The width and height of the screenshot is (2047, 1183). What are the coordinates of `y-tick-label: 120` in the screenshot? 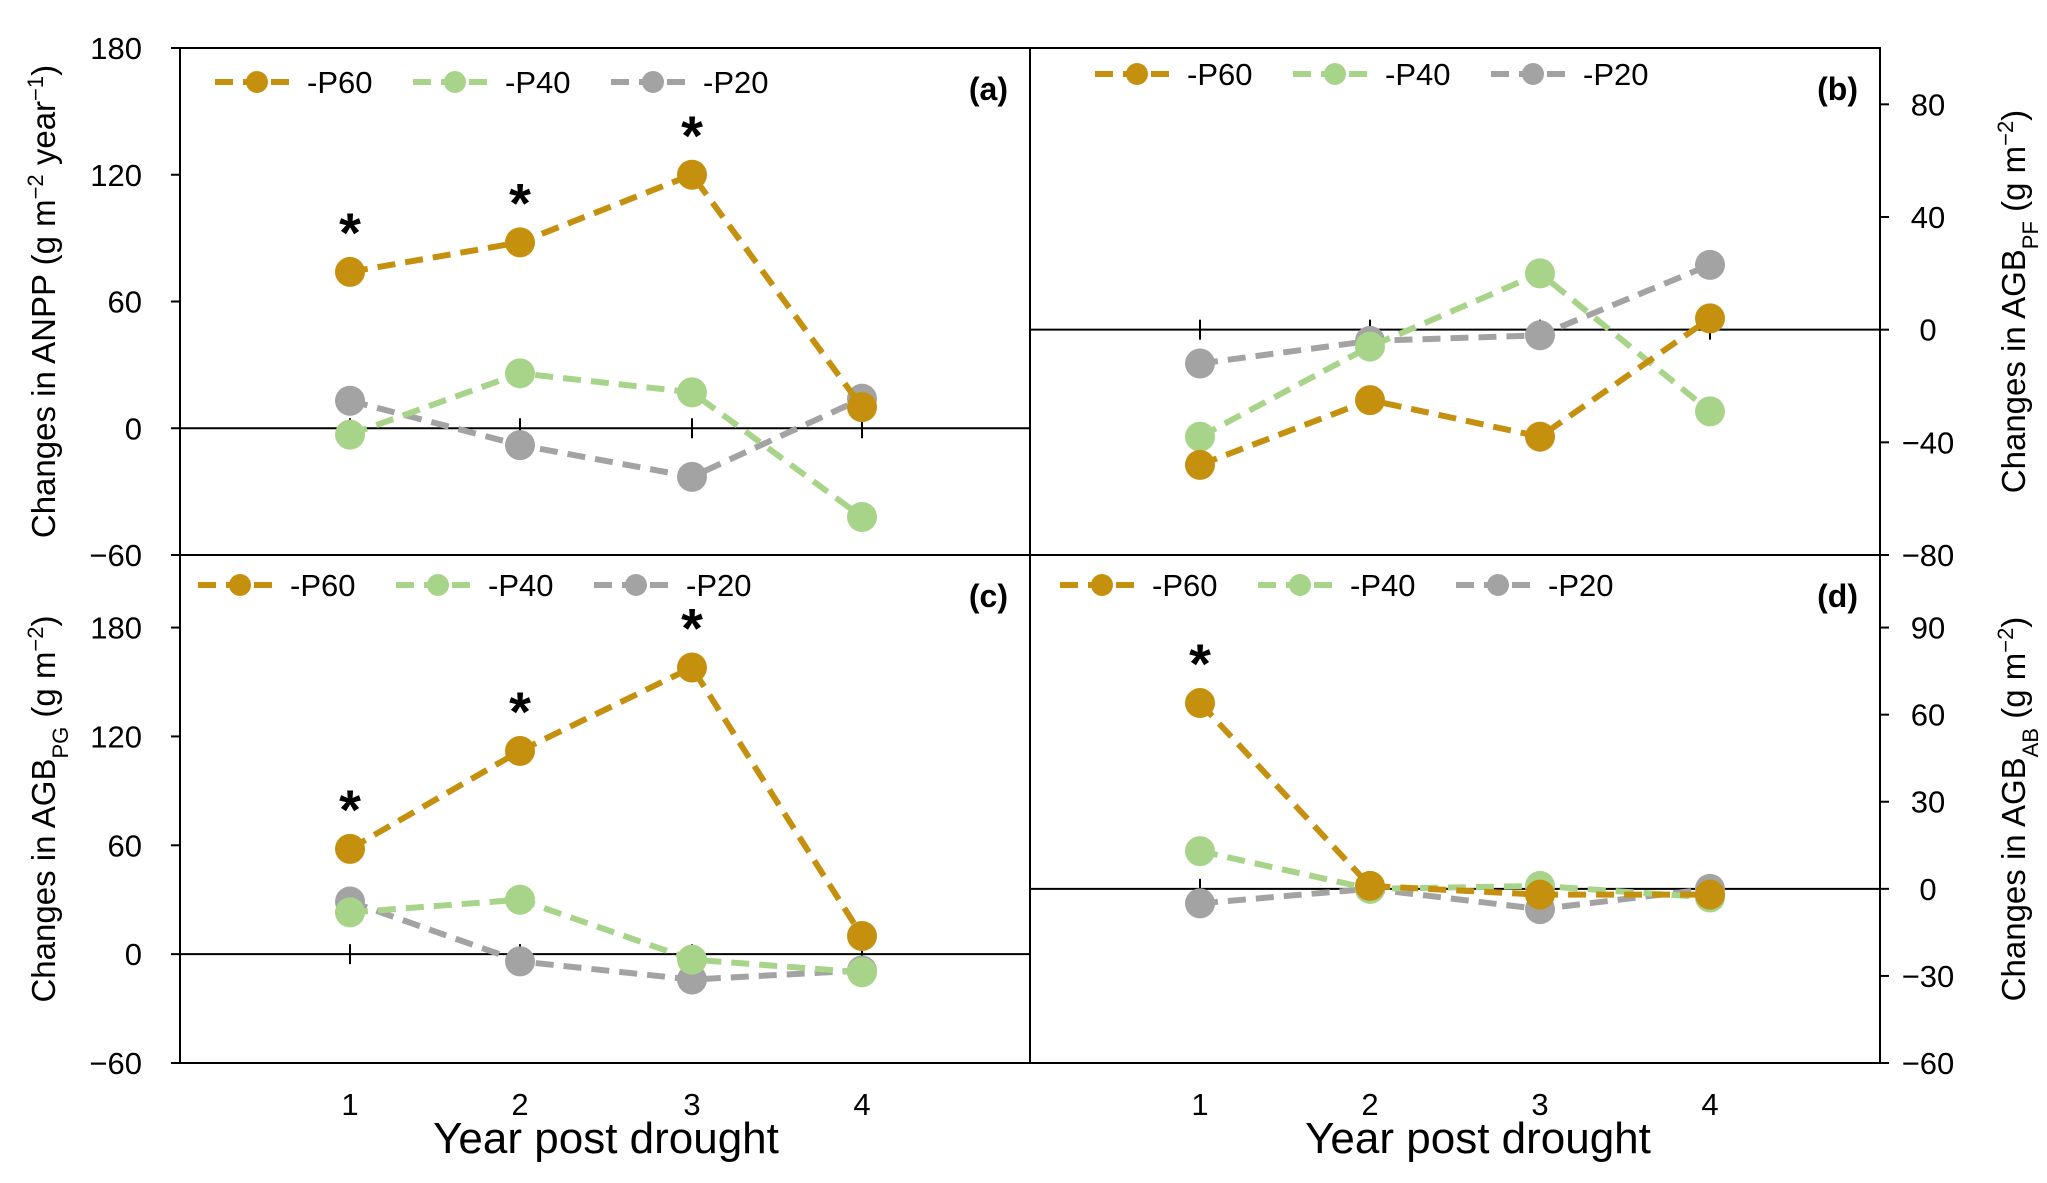 It's located at (116, 175).